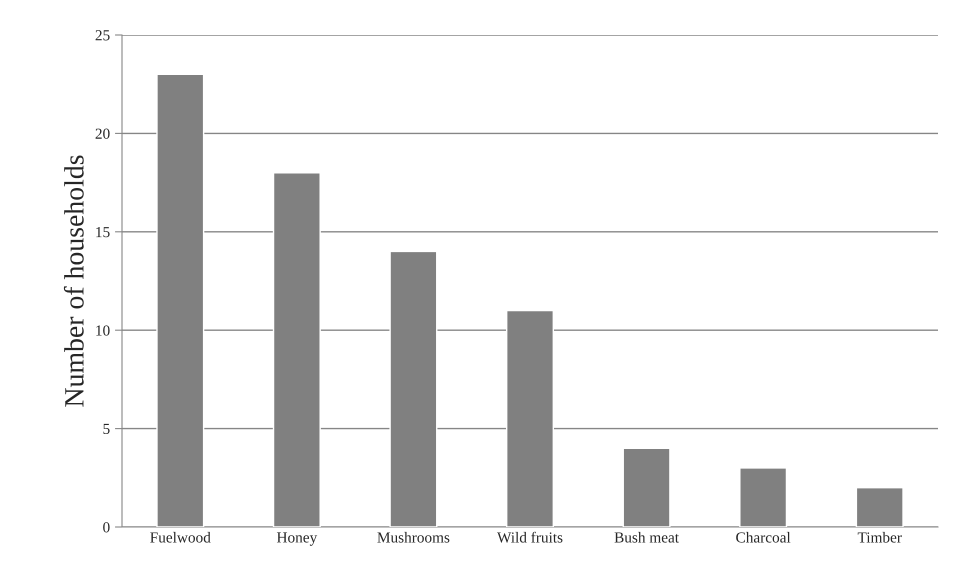 The height and width of the screenshot is (578, 958). I want to click on y-tick-label: 5, so click(106, 429).